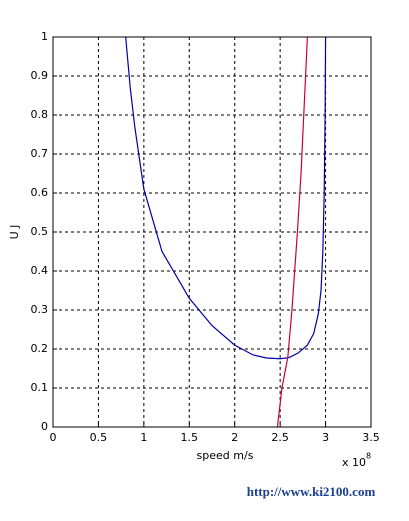 The image size is (409, 521). What do you see at coordinates (14, 232) in the screenshot?
I see `y-axis-label: U J` at bounding box center [14, 232].